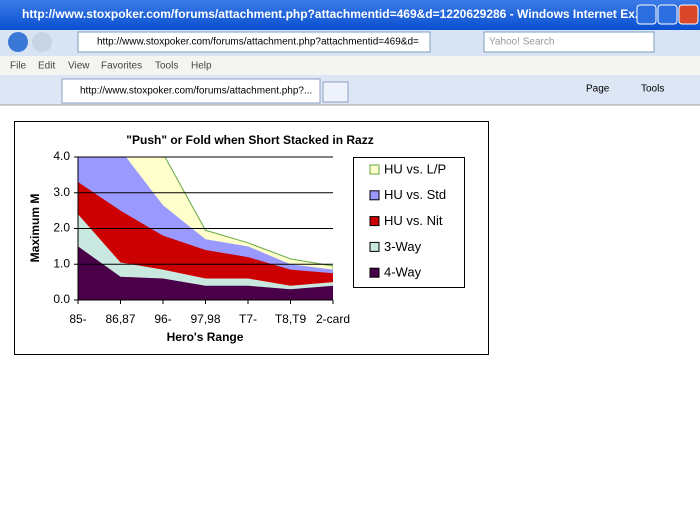 The width and height of the screenshot is (700, 530). Describe the element at coordinates (521, 42) in the screenshot. I see `search-placeholder: Yahoo! Search` at that location.